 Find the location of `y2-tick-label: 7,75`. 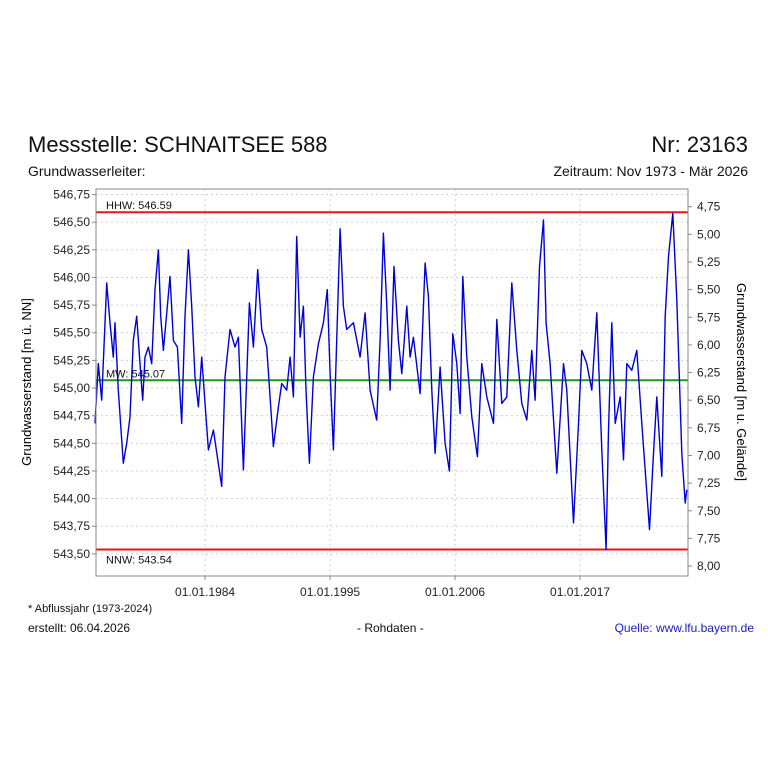

y2-tick-label: 7,75 is located at coordinates (709, 538).